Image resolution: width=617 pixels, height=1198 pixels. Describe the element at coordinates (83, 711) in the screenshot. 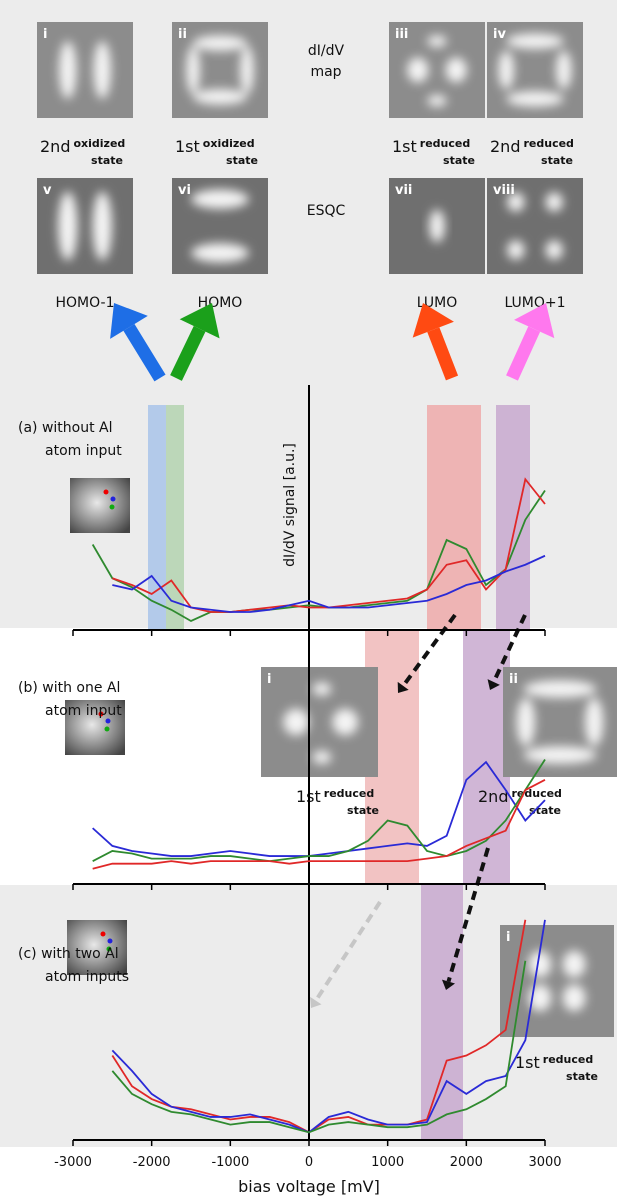

I see `panel-label: atom input` at that location.